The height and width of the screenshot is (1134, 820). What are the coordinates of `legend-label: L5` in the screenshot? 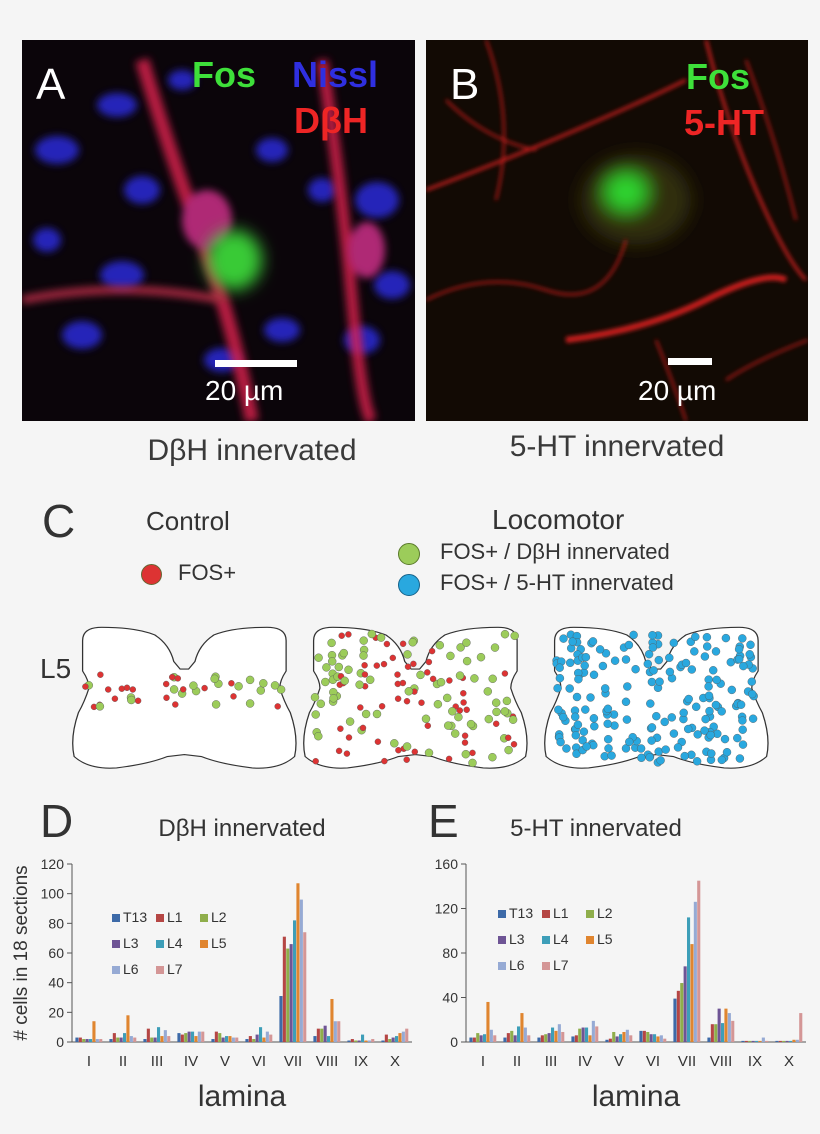 It's located at (605, 939).